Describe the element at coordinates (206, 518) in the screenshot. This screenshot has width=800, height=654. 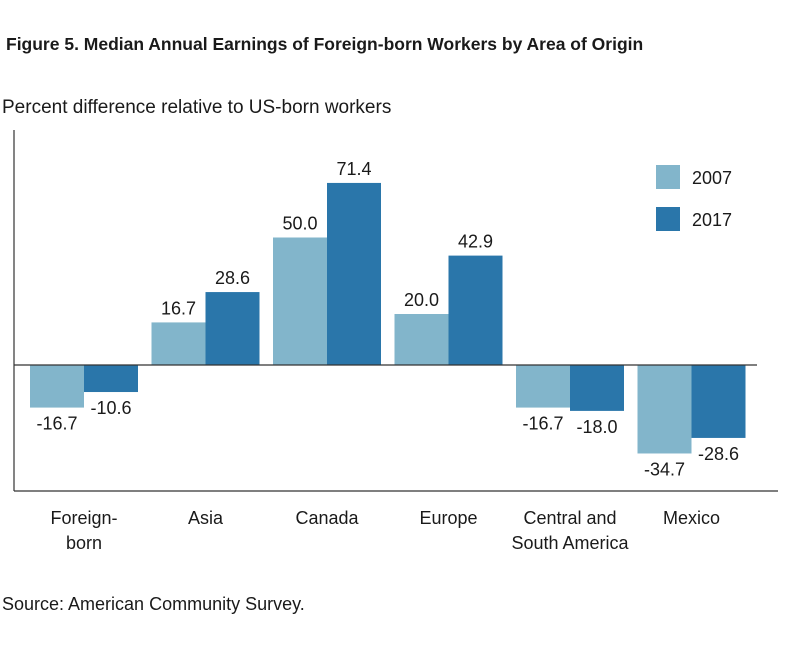
I see `category-label: Asia` at that location.